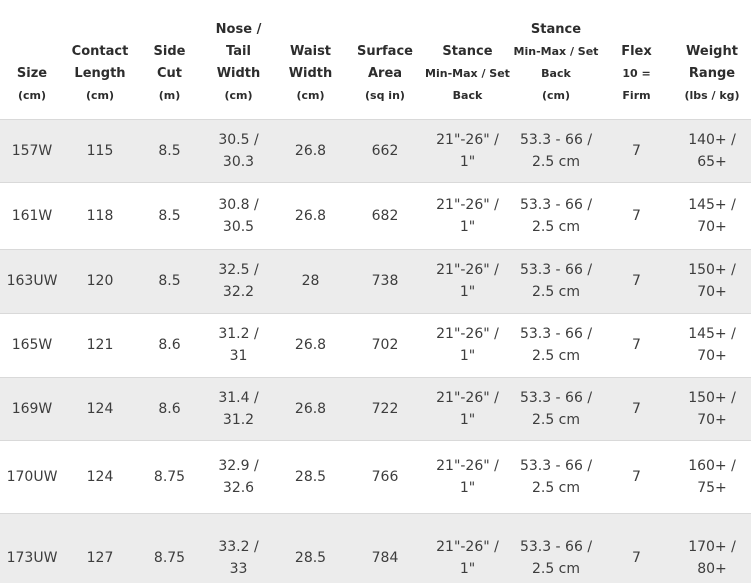 This screenshot has height=583, width=751. What do you see at coordinates (32, 281) in the screenshot?
I see `cell-size: 163UW` at bounding box center [32, 281].